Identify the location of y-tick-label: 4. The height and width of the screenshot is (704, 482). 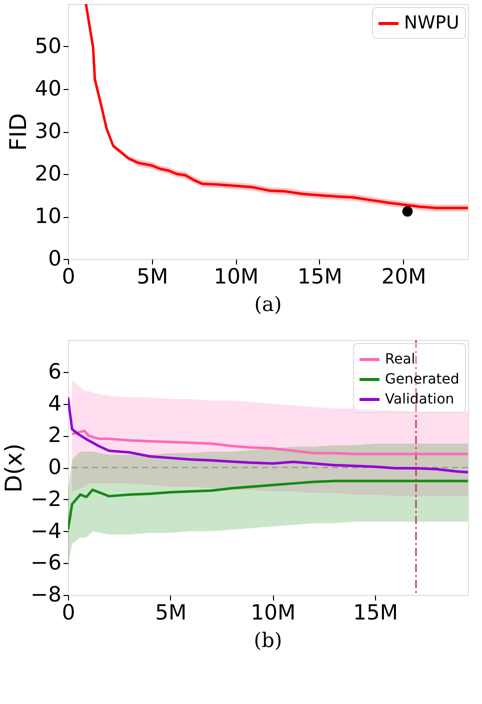
(55, 403).